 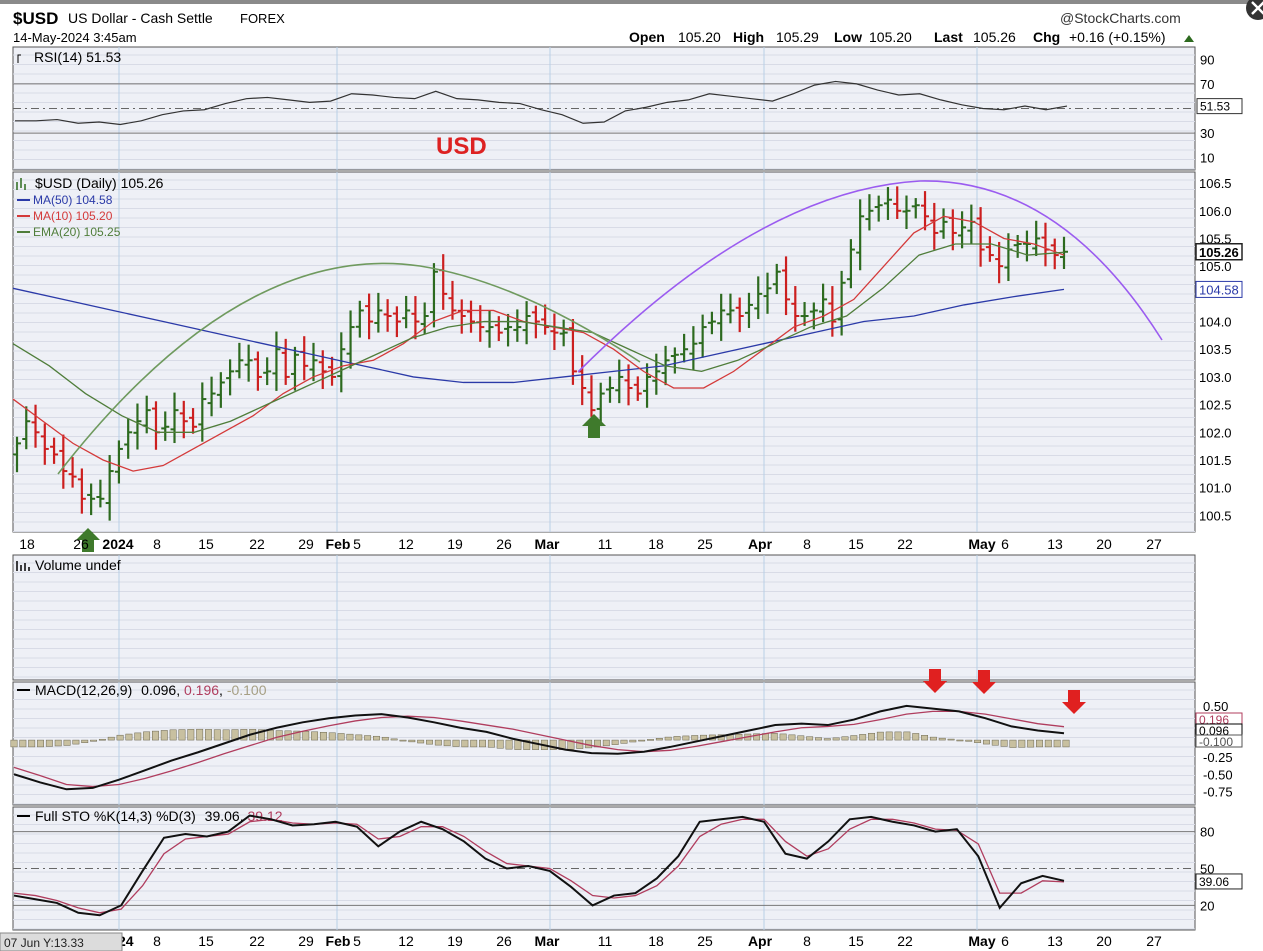 I want to click on price-legend: MA(50) 104.58 MA(10) 105.20 EMA(20) 105.25, so click(x=69, y=216).